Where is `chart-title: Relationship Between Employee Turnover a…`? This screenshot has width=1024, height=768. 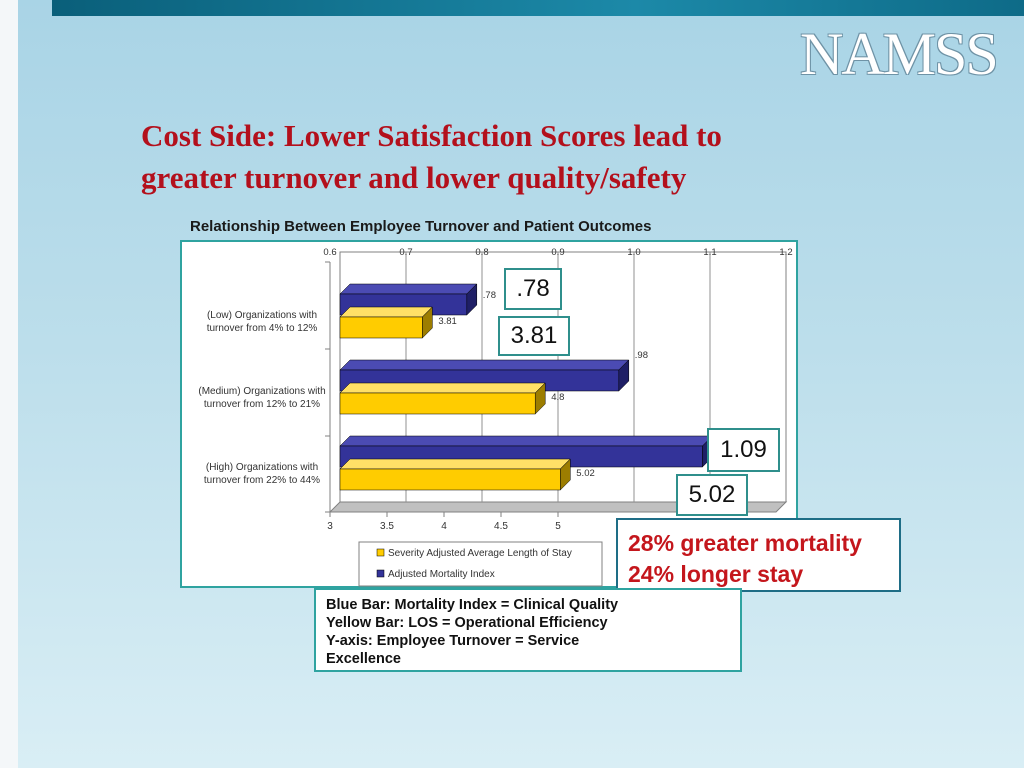
chart-title: Relationship Between Employee Turnover a… is located at coordinates (421, 226).